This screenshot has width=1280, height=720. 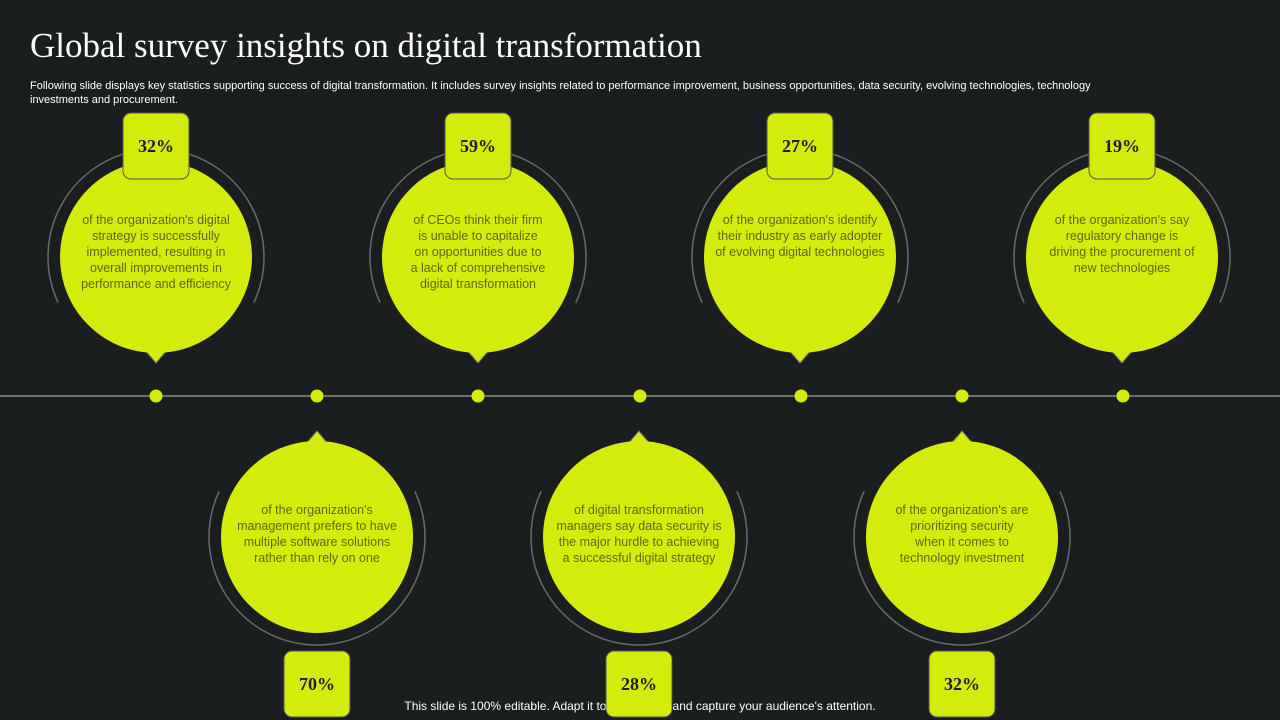 I want to click on percent: 28%, so click(x=639, y=684).